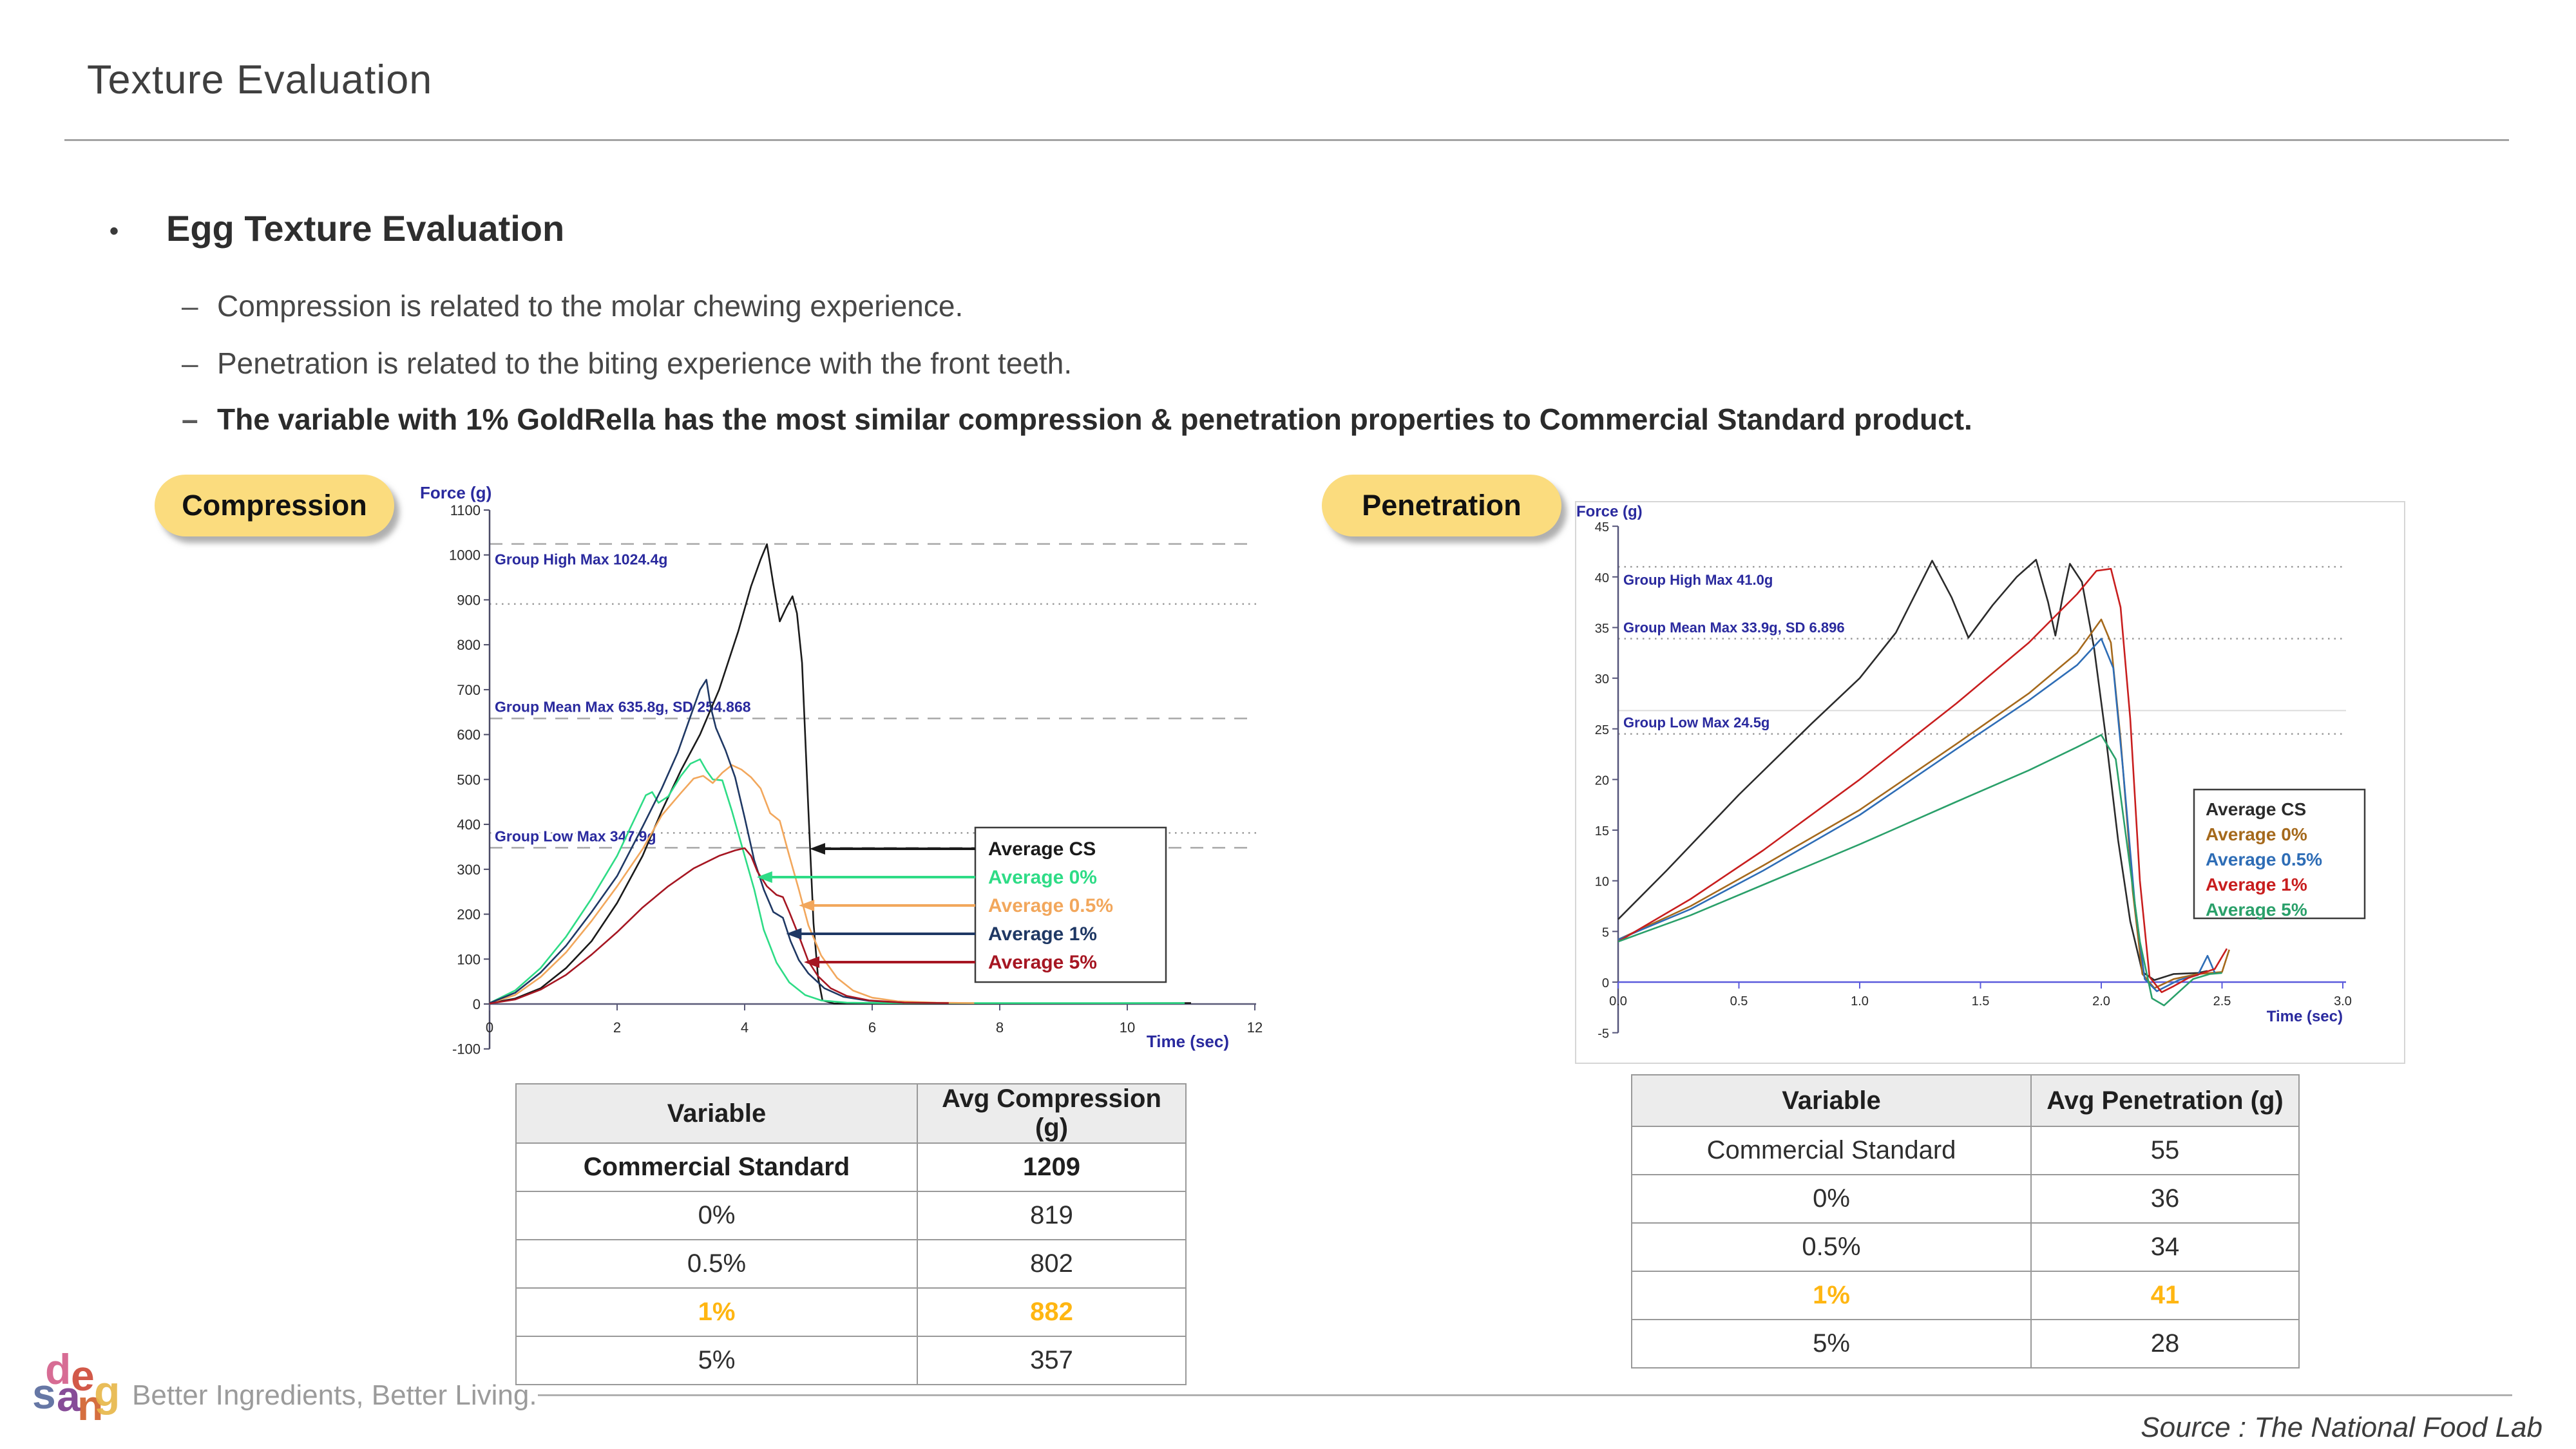 Image resolution: width=2576 pixels, height=1449 pixels. I want to click on table-header-row: Variable Avg Penetration (g), so click(1965, 1100).